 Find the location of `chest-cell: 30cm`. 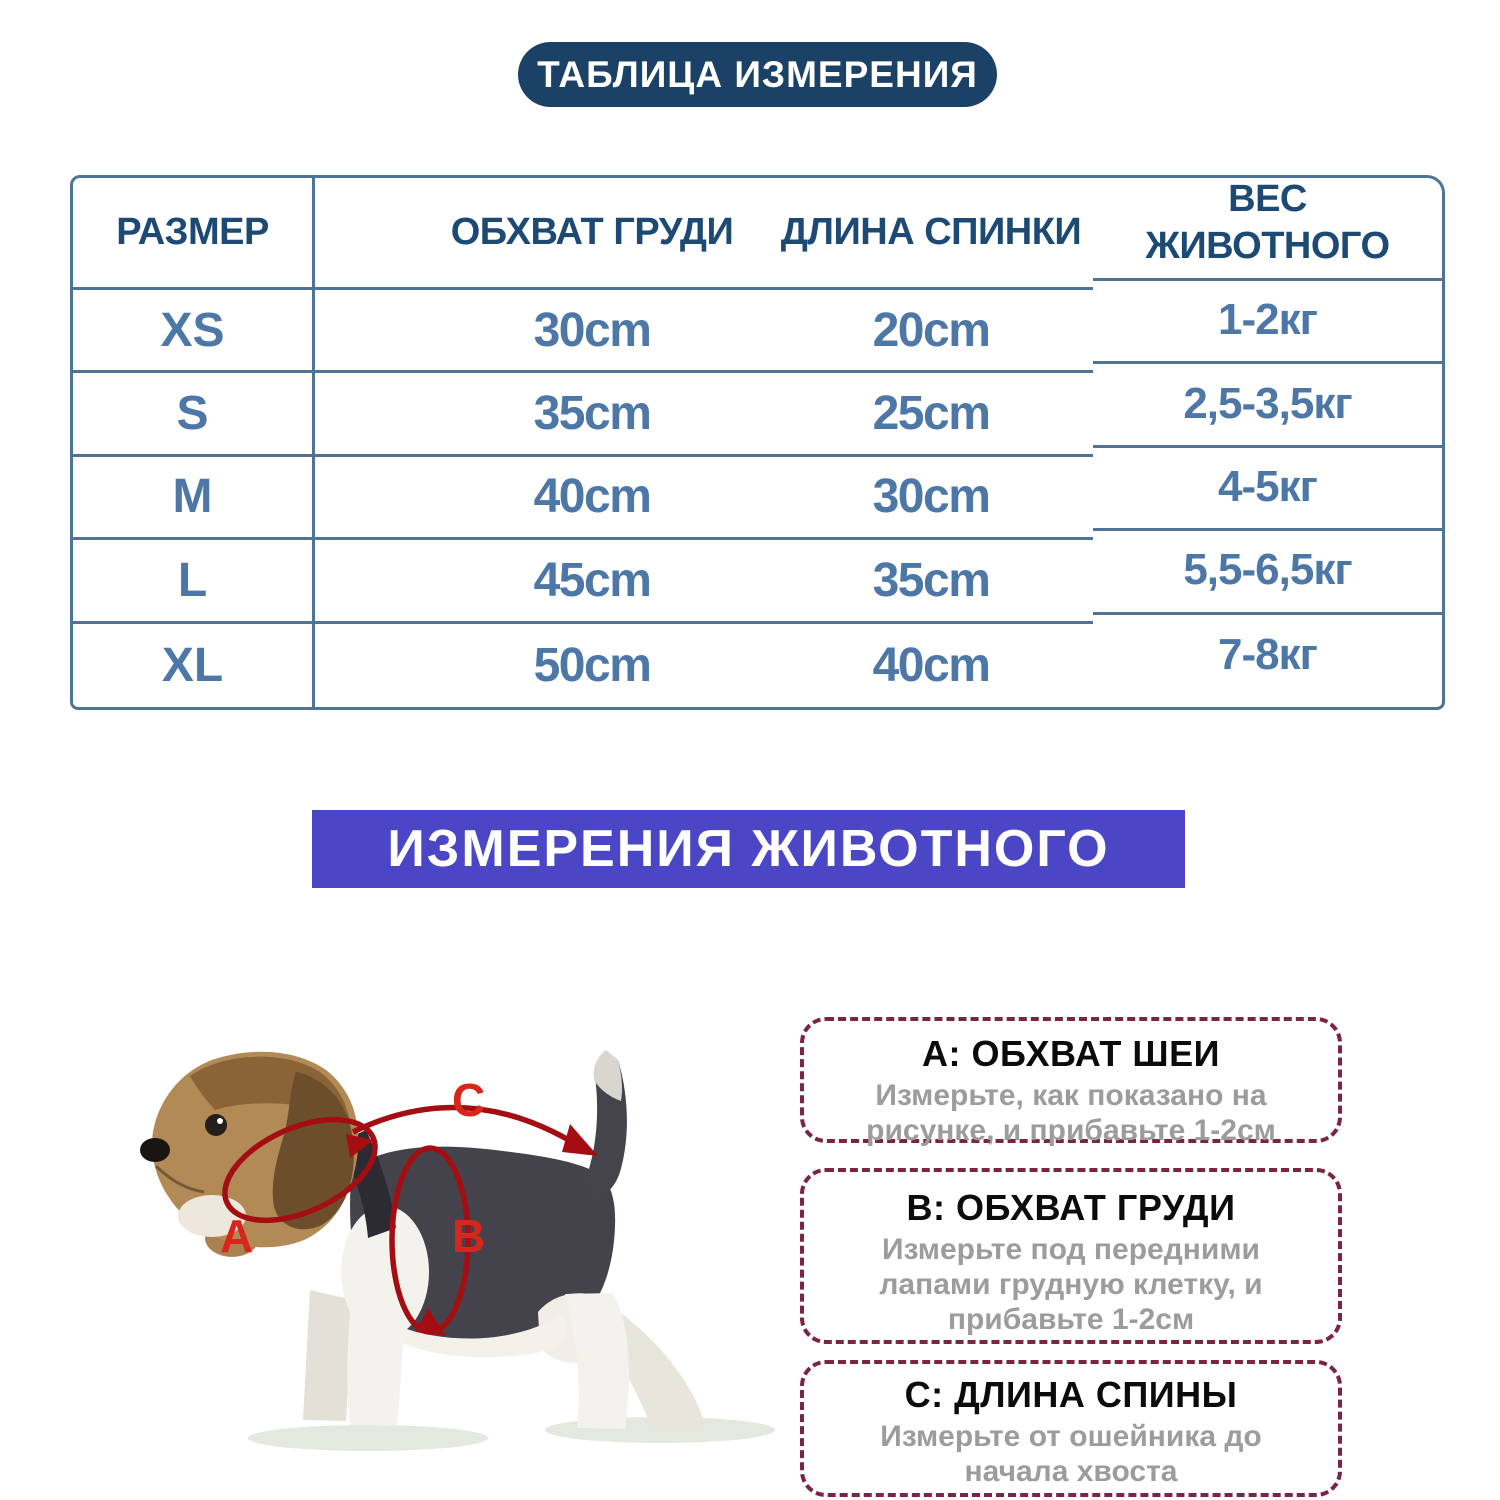

chest-cell: 30cm is located at coordinates (542, 332).